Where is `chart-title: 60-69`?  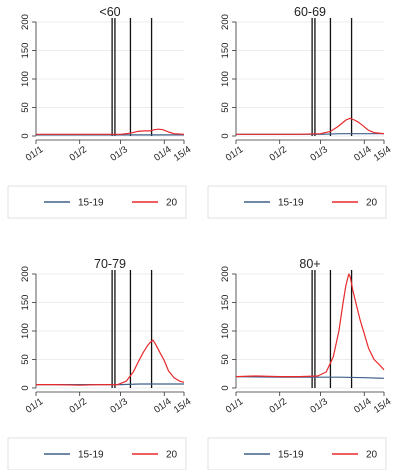
chart-title: 60-69 is located at coordinates (310, 12).